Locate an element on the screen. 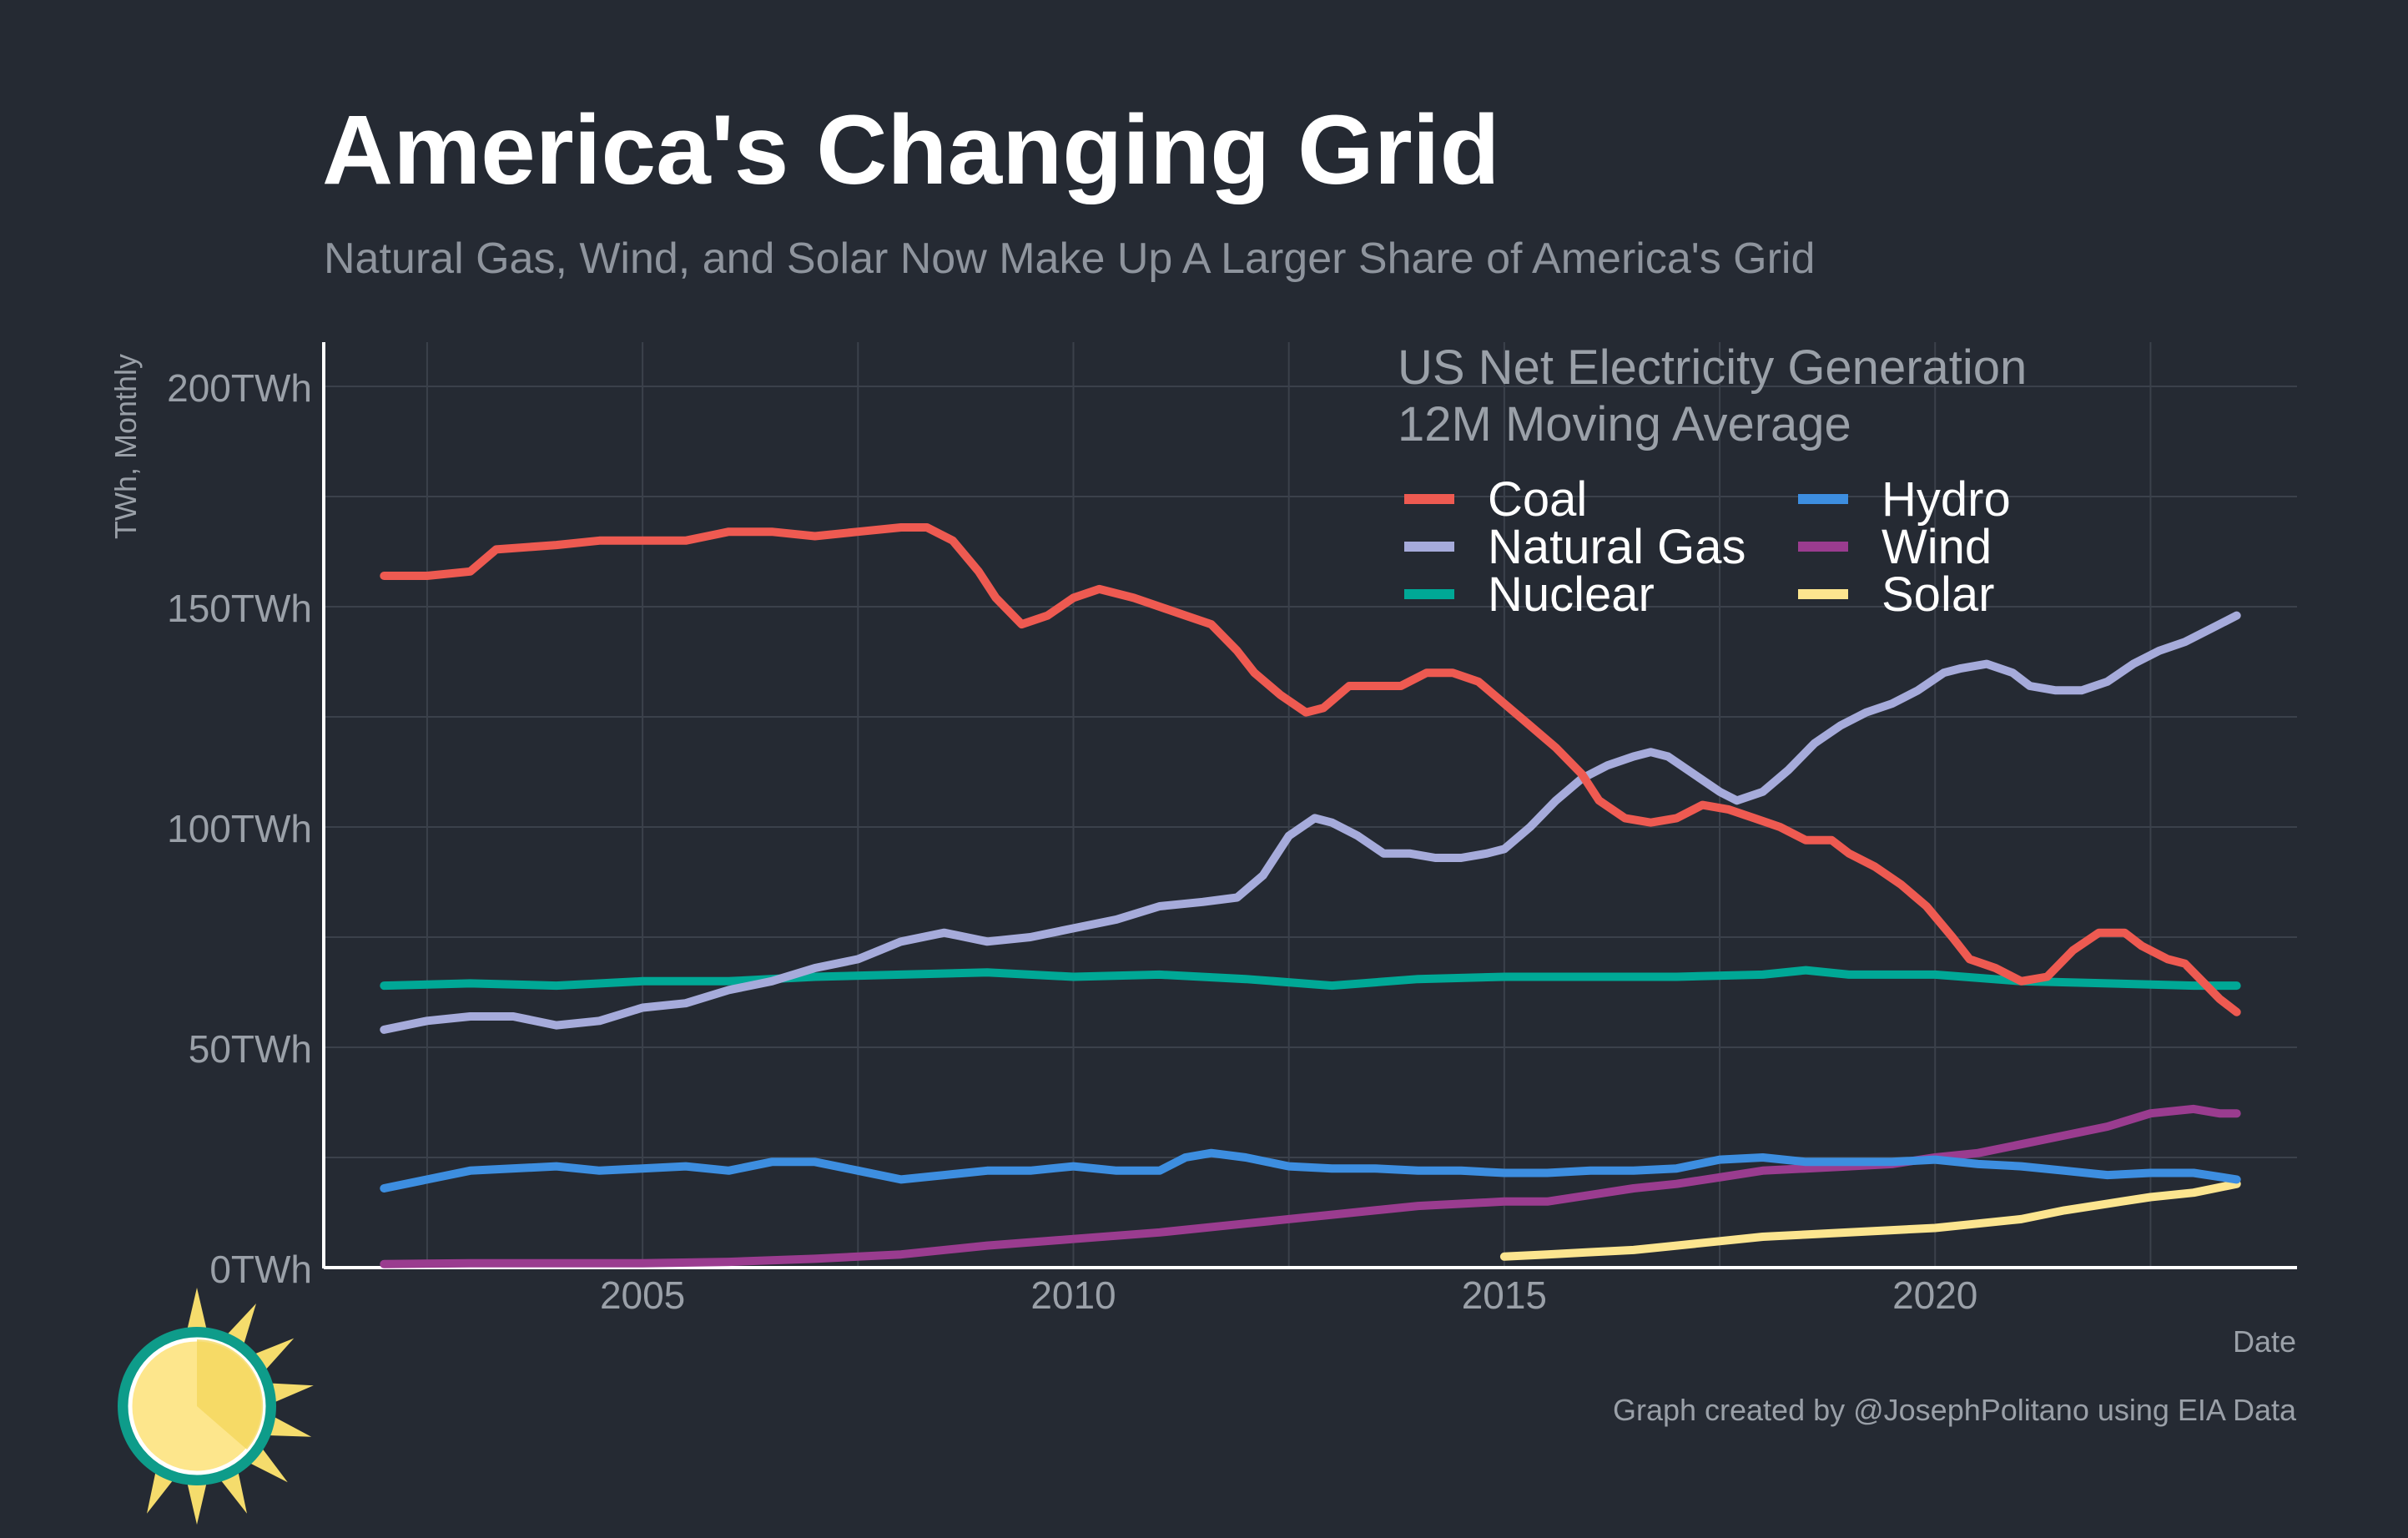 This screenshot has height=1538, width=2408. legend-title-line1: US Net Electricity Generation is located at coordinates (1712, 367).